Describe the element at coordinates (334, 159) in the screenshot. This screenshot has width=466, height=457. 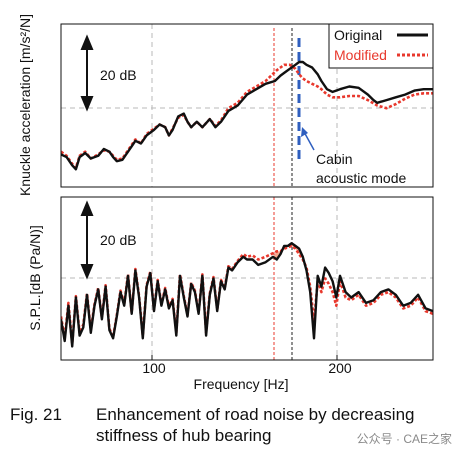
I see `cabin-label-line1: Cabin` at that location.